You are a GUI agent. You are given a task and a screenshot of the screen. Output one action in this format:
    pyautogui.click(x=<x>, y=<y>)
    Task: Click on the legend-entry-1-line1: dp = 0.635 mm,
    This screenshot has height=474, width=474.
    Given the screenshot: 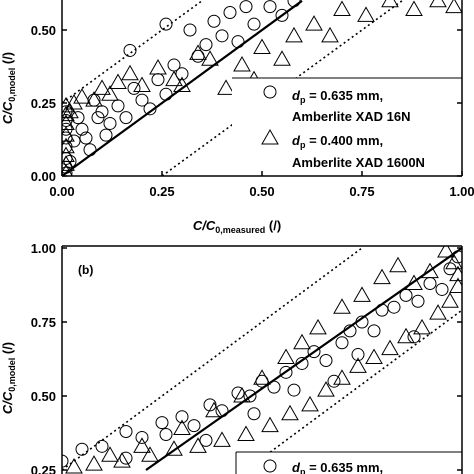 What is the action you would take?
    pyautogui.click(x=337, y=96)
    